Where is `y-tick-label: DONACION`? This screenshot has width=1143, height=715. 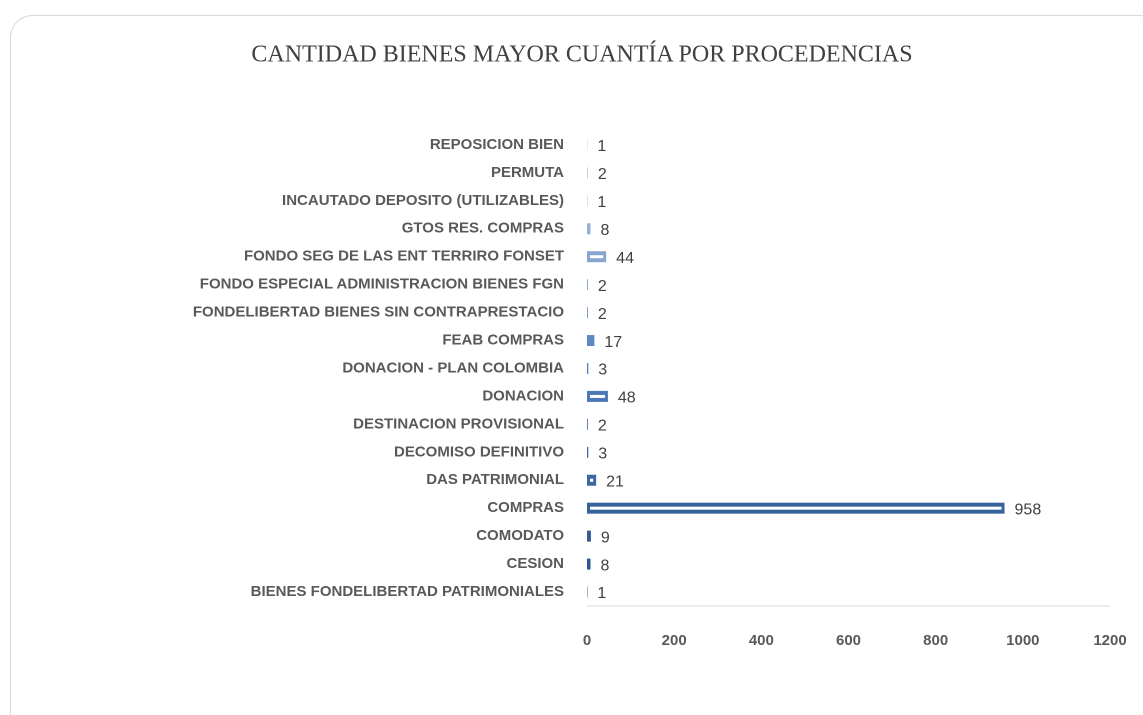
y-tick-label: DONACION is located at coordinates (523, 395).